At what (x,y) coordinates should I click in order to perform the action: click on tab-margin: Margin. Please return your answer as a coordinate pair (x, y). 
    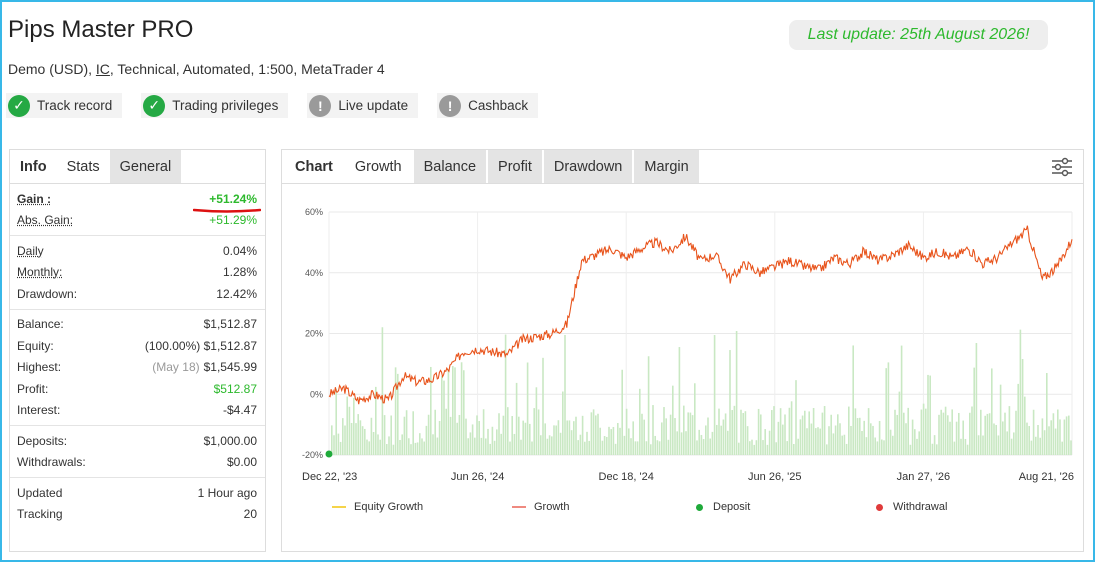
    Looking at the image, I should click on (666, 166).